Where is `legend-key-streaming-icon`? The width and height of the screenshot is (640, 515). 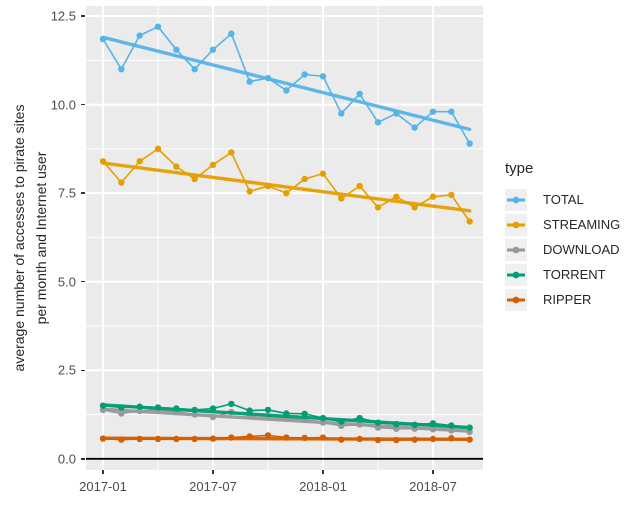 legend-key-streaming-icon is located at coordinates (516, 224).